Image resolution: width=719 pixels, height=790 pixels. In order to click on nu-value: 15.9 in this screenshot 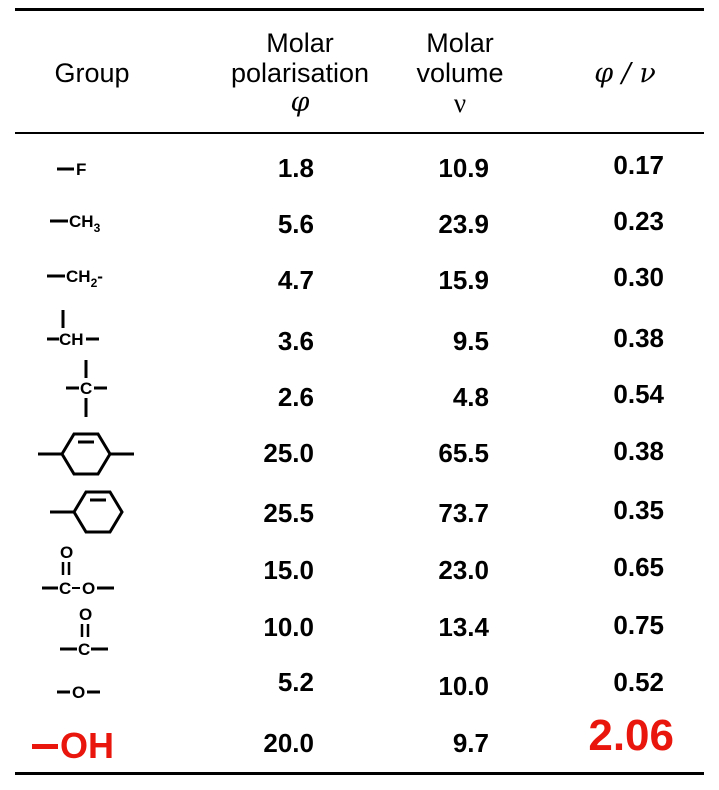, I will do `click(463, 280)`.